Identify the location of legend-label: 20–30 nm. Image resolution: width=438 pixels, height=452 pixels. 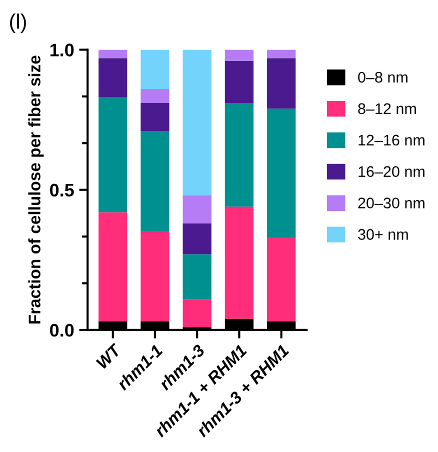
(391, 203).